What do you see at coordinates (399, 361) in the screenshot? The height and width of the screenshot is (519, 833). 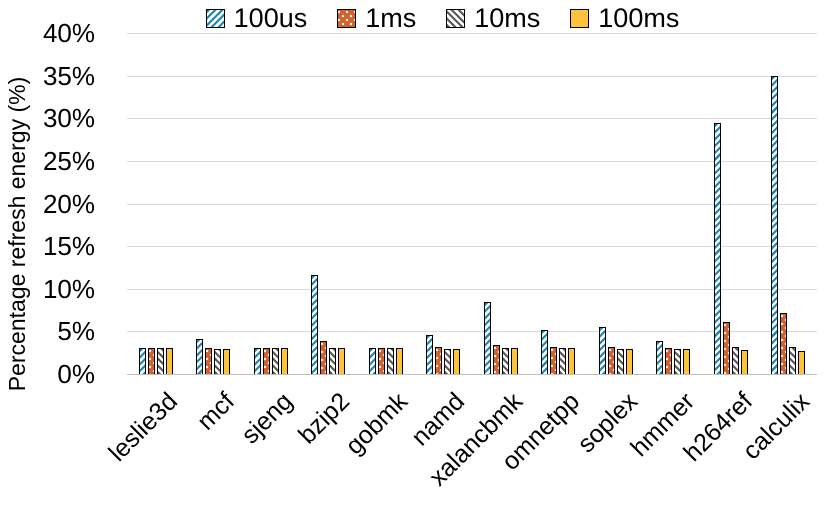 I see `bar-gobmk-100ms` at bounding box center [399, 361].